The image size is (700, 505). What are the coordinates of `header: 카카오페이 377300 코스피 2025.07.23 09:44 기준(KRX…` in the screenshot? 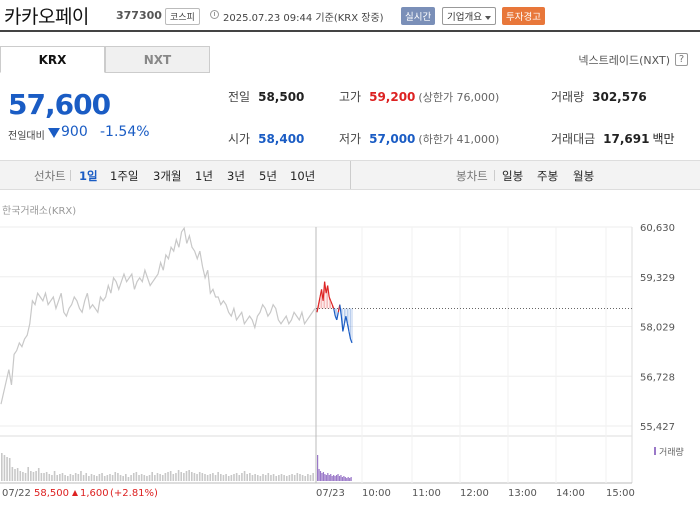 It's located at (350, 16).